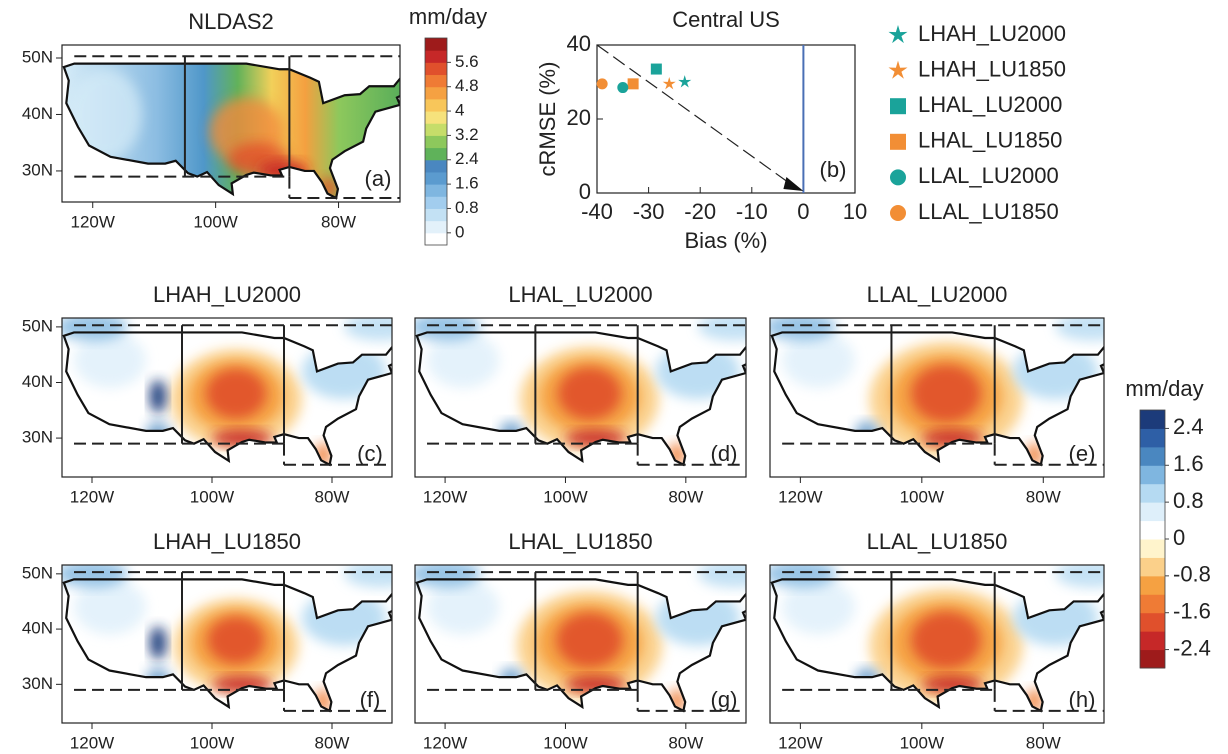 This screenshot has height=754, width=1228. Describe the element at coordinates (1192, 574) in the screenshot. I see `colorbar-tick-label: -0.8` at that location.